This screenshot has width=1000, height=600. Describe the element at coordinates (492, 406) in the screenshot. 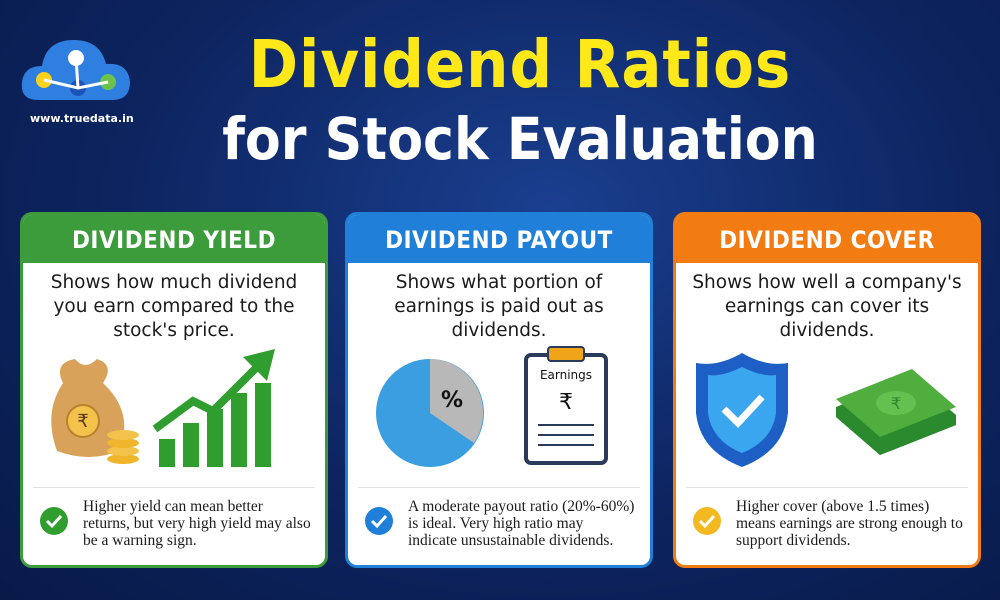

I see `icons: % Earnings ₹` at that location.